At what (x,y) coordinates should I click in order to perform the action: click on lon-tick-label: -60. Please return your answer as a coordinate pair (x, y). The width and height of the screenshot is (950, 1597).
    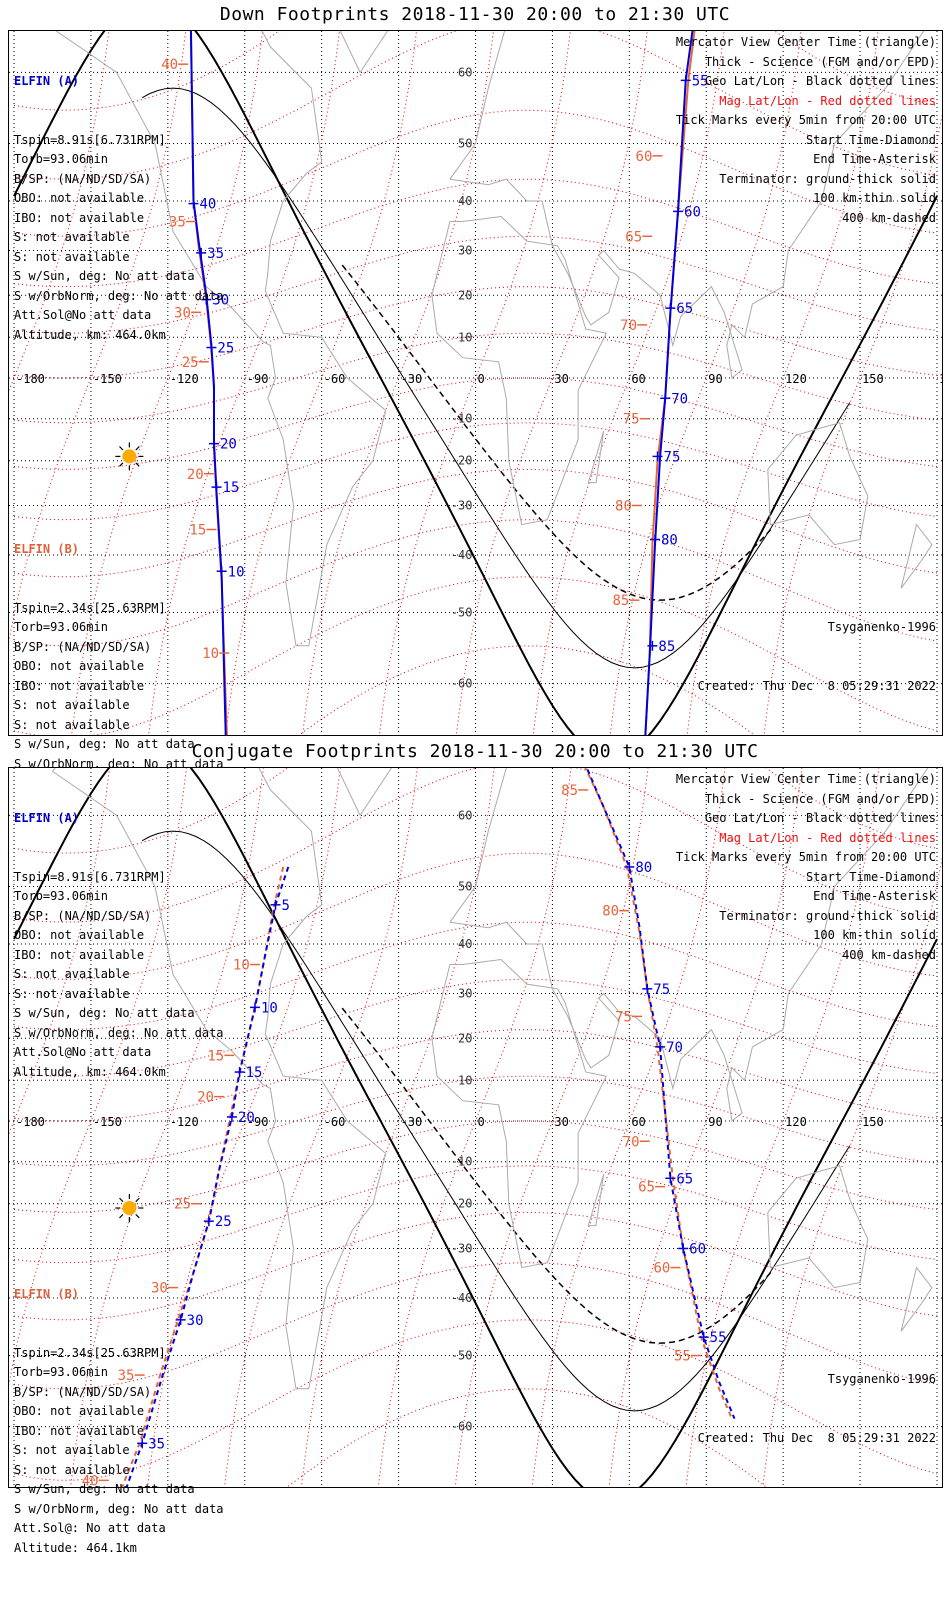
    Looking at the image, I should click on (335, 379).